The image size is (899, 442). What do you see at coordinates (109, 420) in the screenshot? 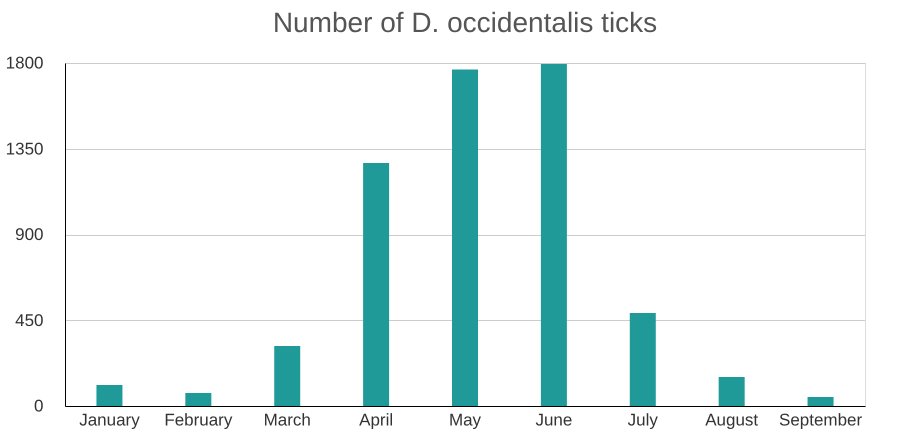
I see `x-tick-label: January` at bounding box center [109, 420].